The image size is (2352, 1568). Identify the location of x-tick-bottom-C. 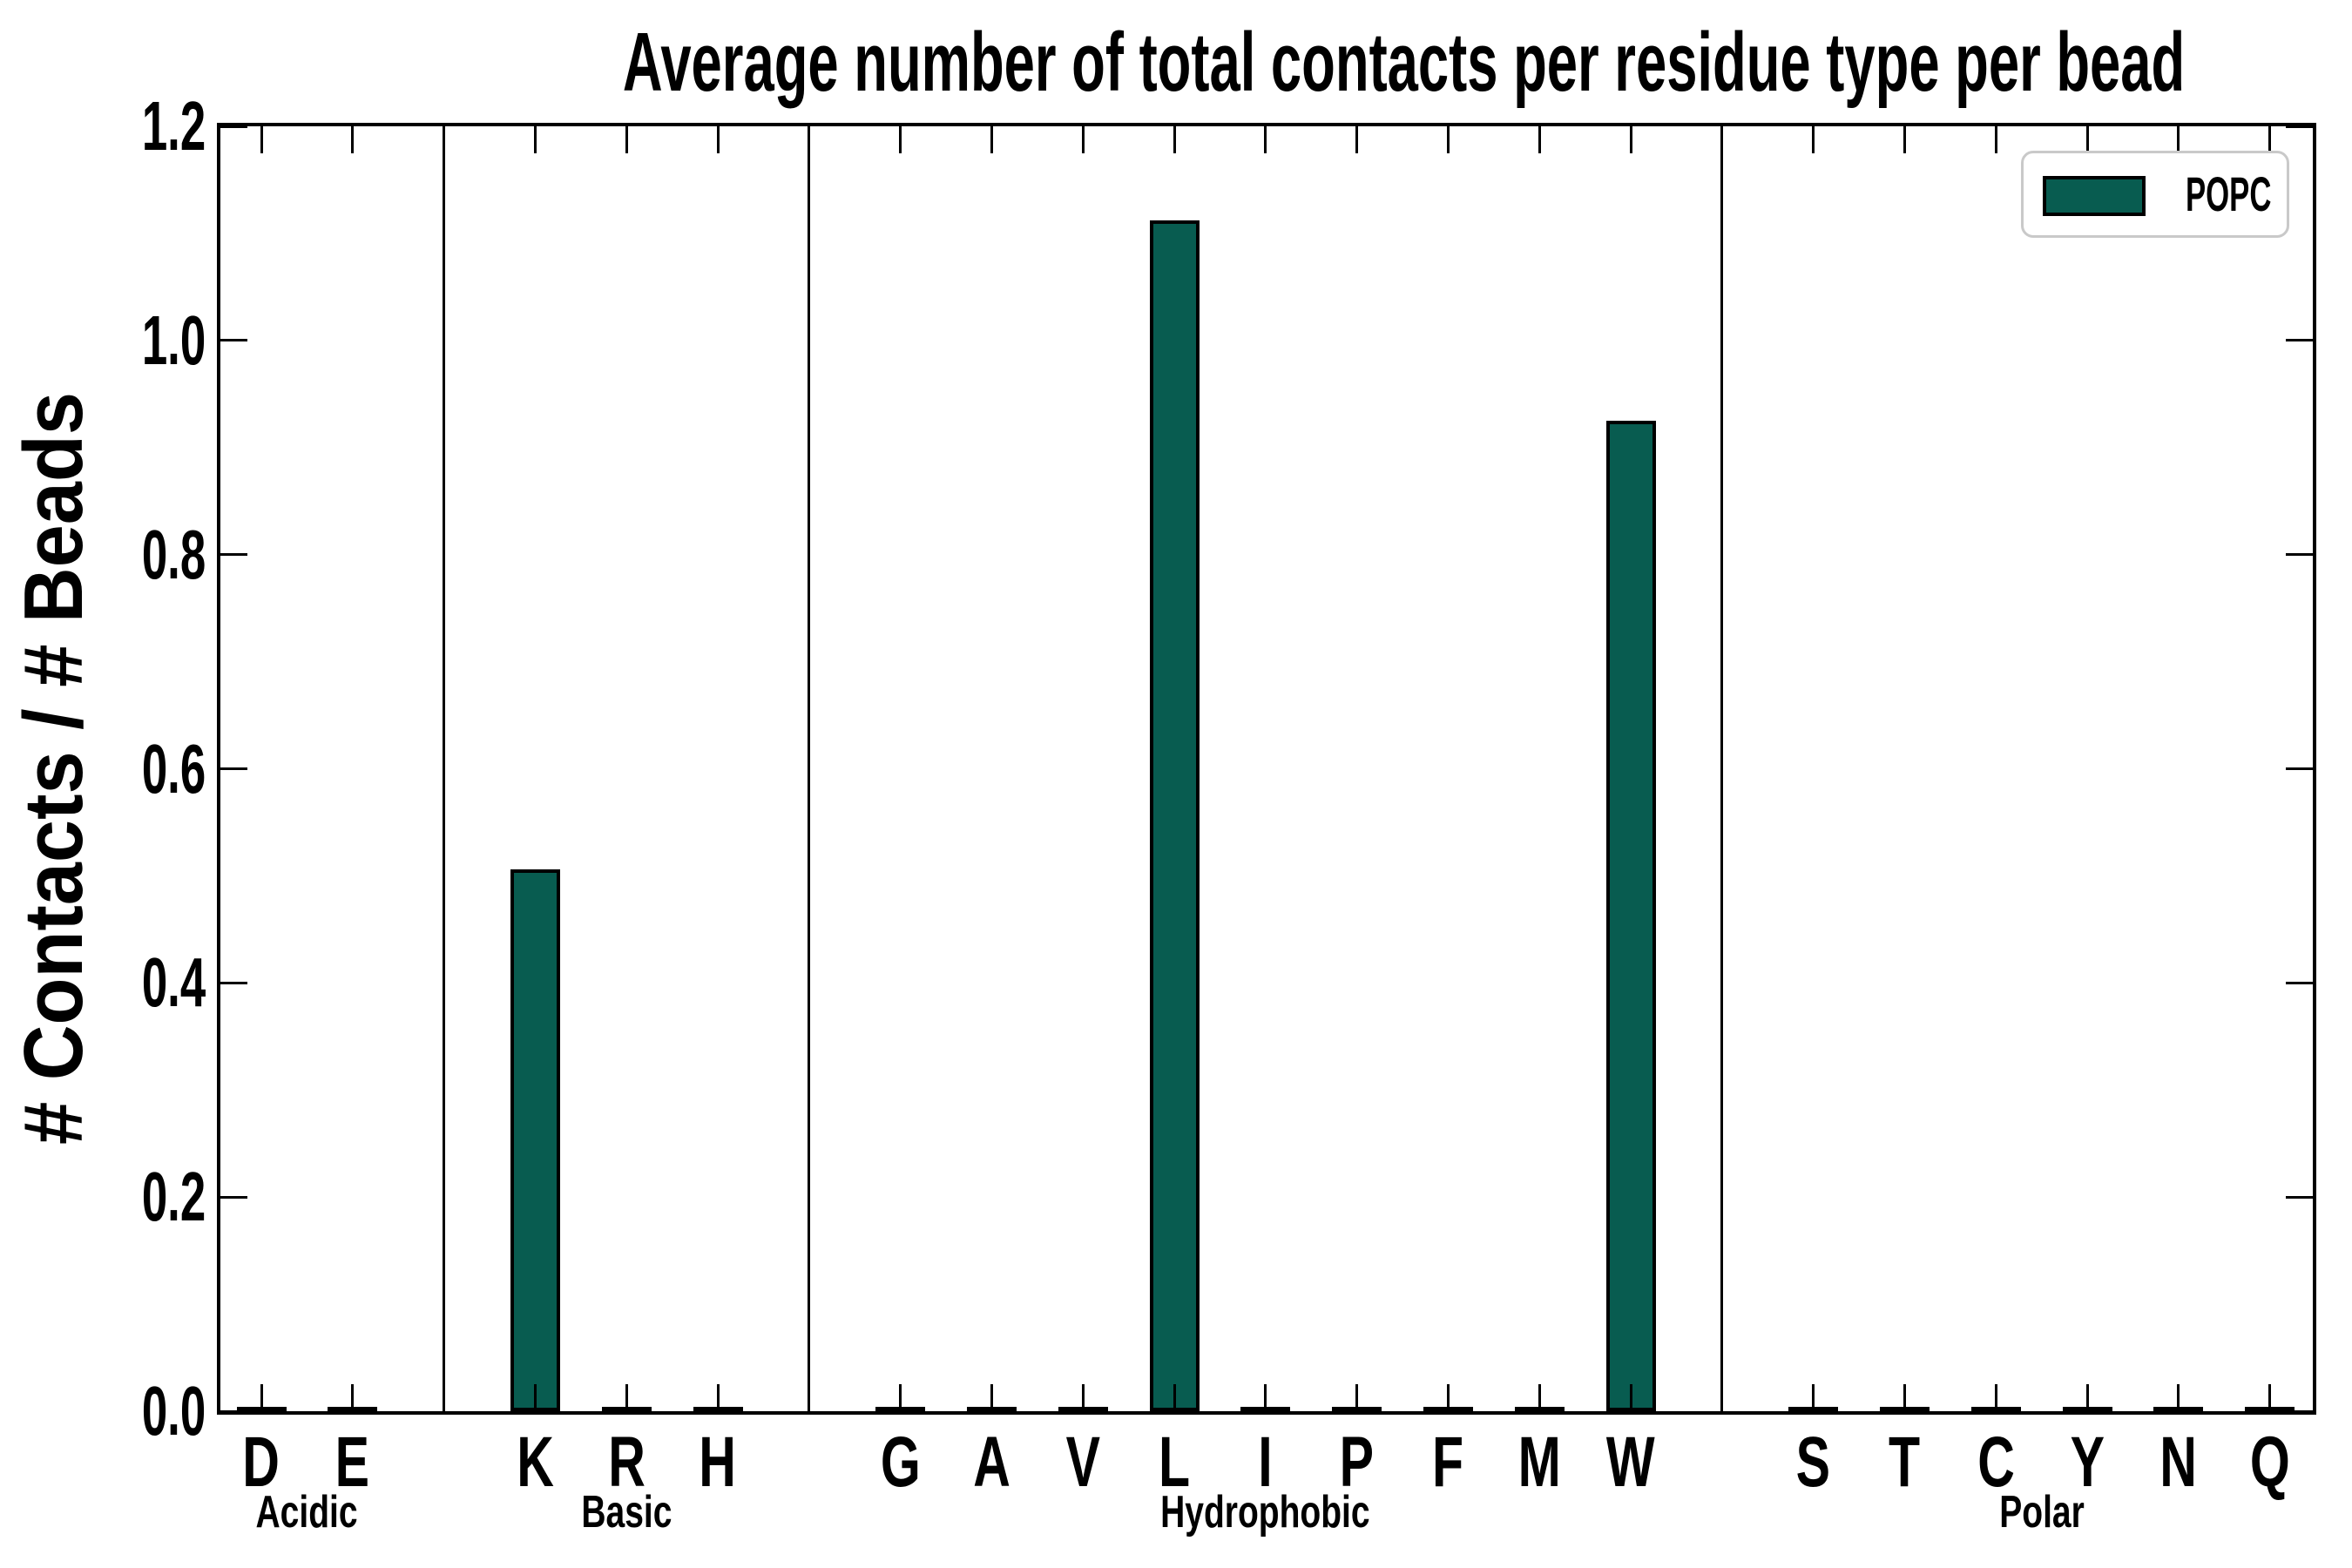
(1995, 1398).